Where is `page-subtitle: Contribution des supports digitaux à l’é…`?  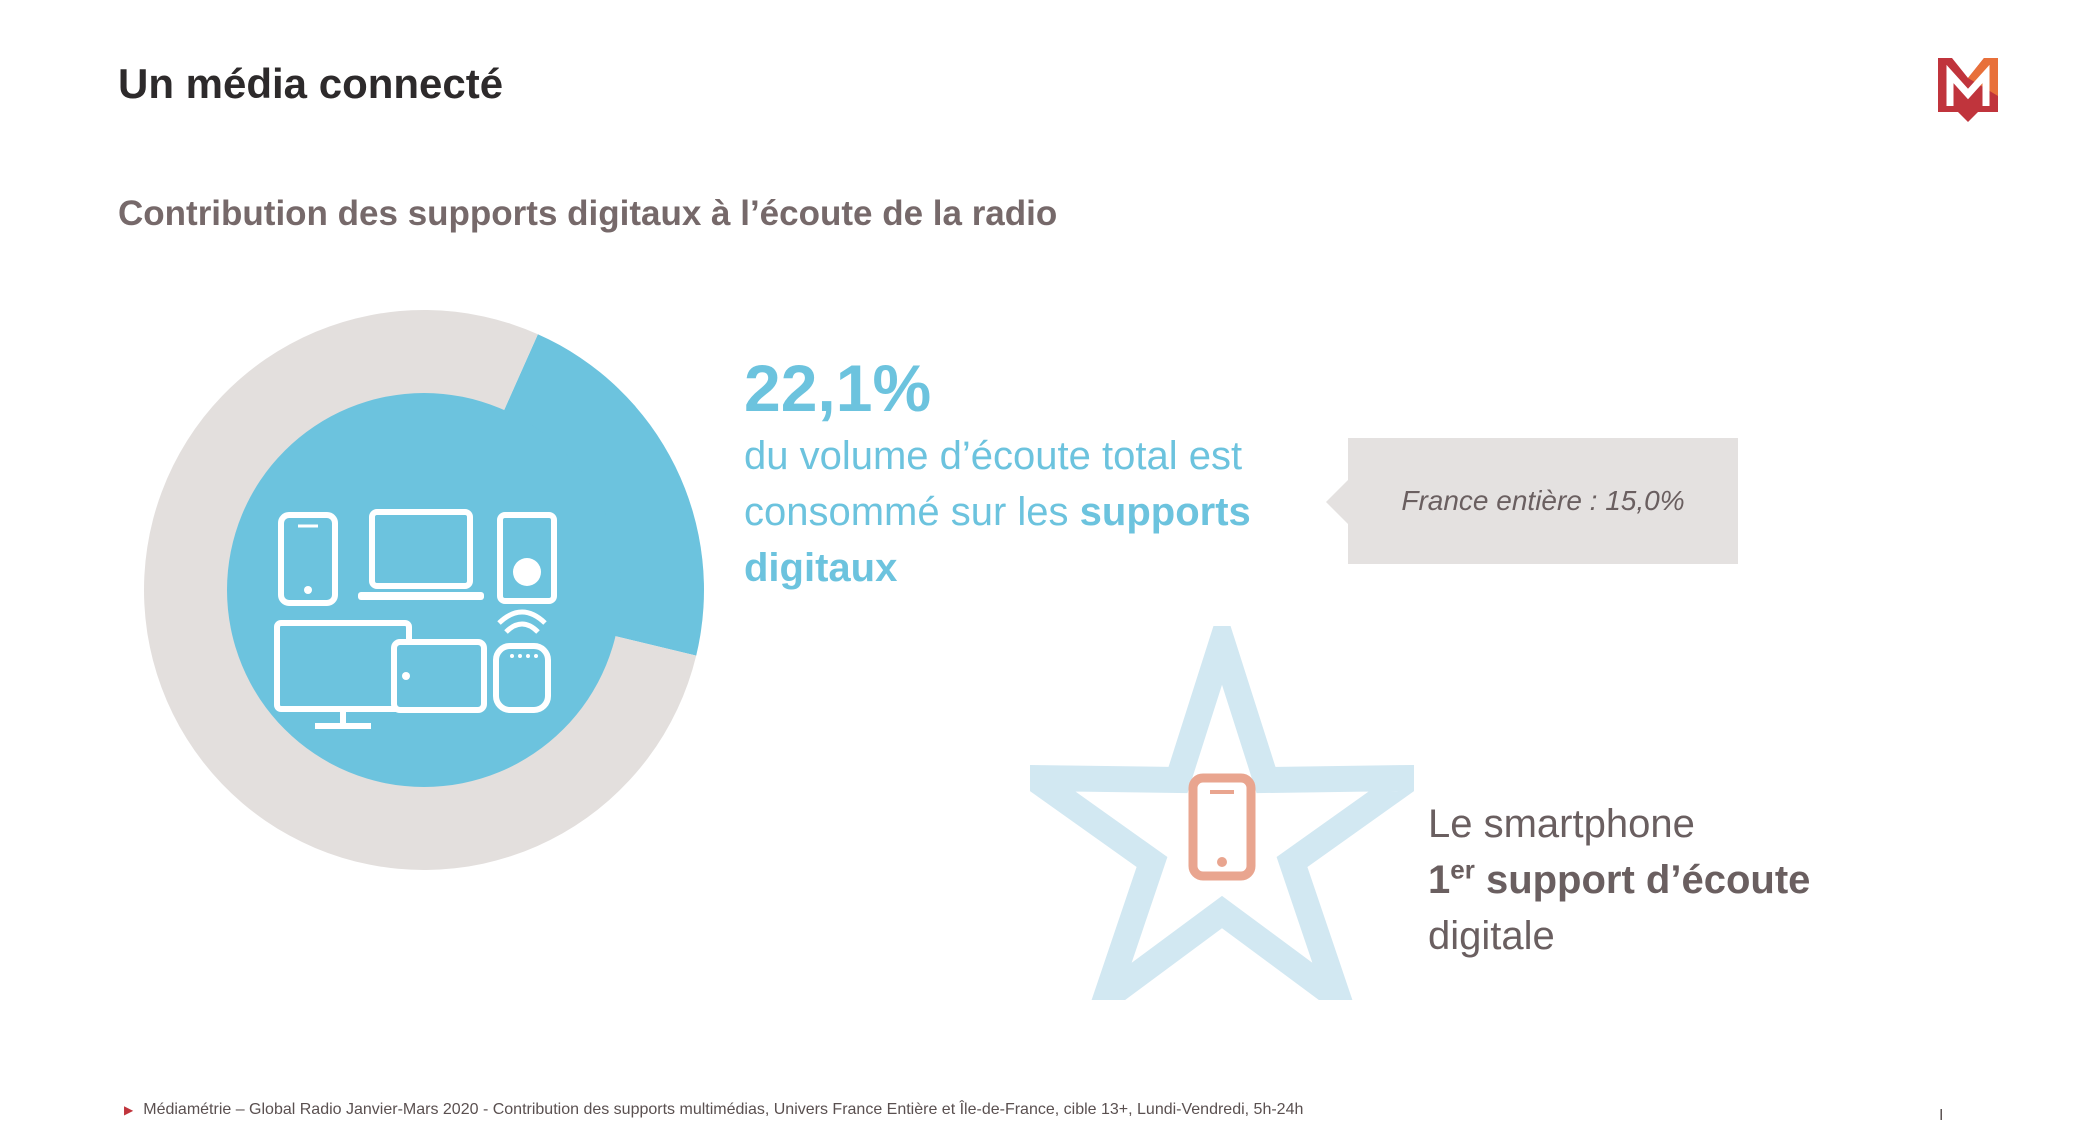
page-subtitle: Contribution des supports digitaux à l’é… is located at coordinates (588, 213).